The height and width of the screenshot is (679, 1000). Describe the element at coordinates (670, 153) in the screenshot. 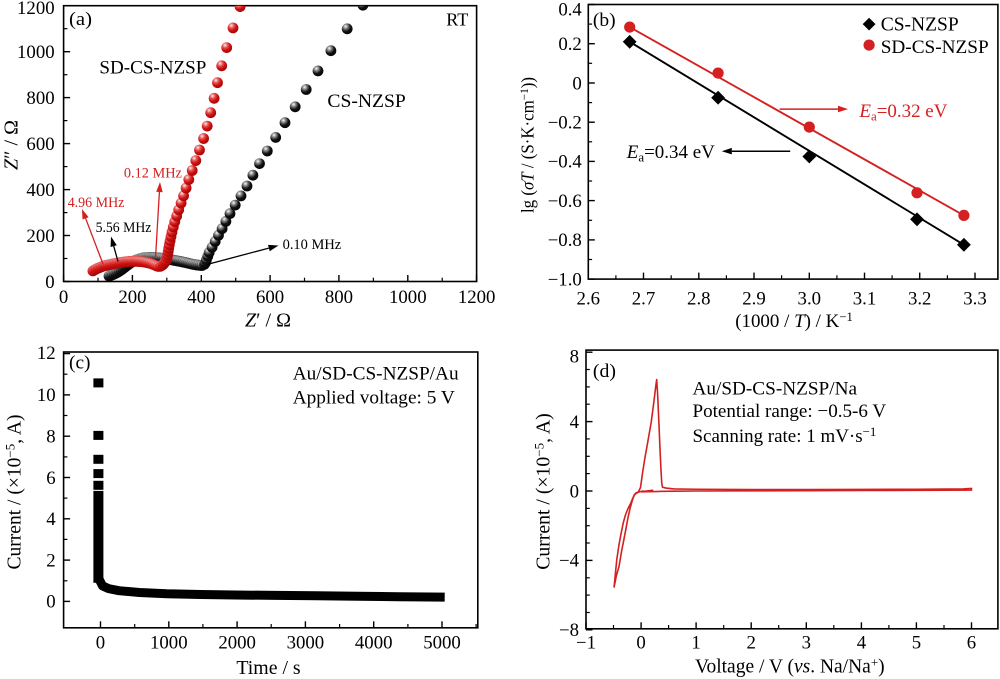

I see `svg-text: Ea=0.34 eV` at that location.